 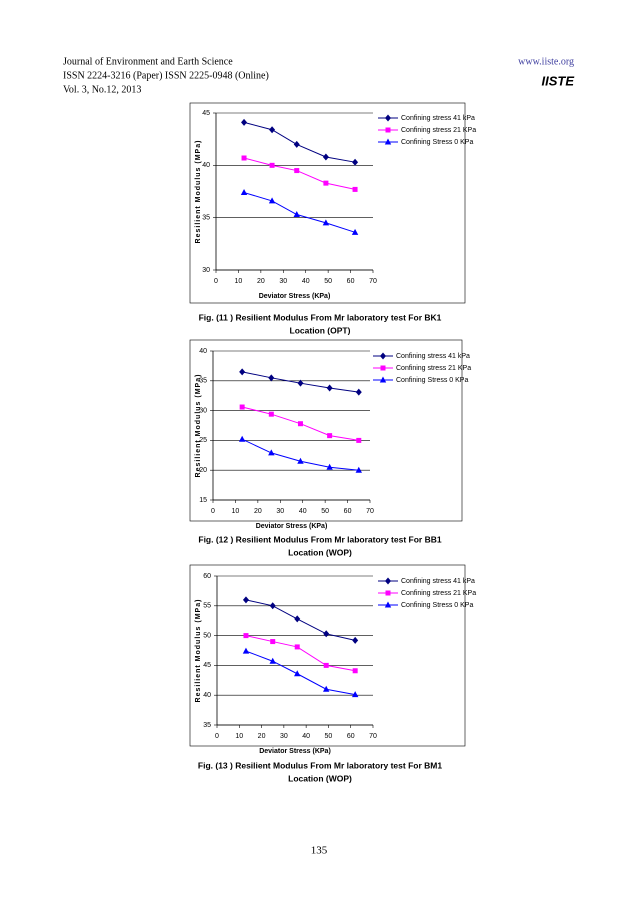 I want to click on website: www.iiste.org, so click(x=546, y=61).